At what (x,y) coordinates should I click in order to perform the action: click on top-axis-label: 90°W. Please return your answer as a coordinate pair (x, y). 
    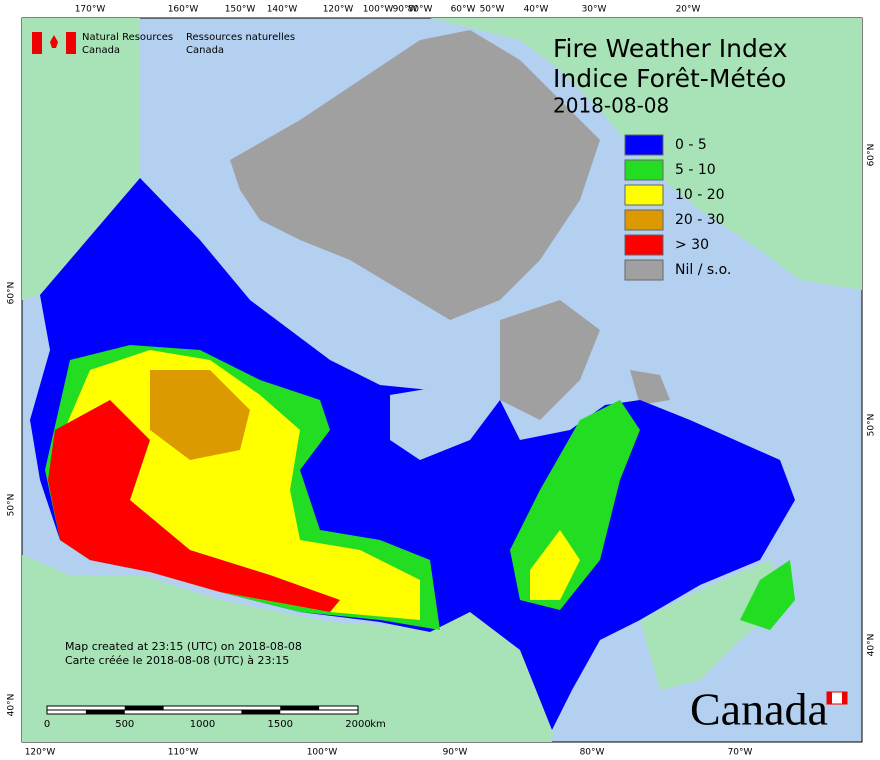
    Looking at the image, I should click on (405, 10).